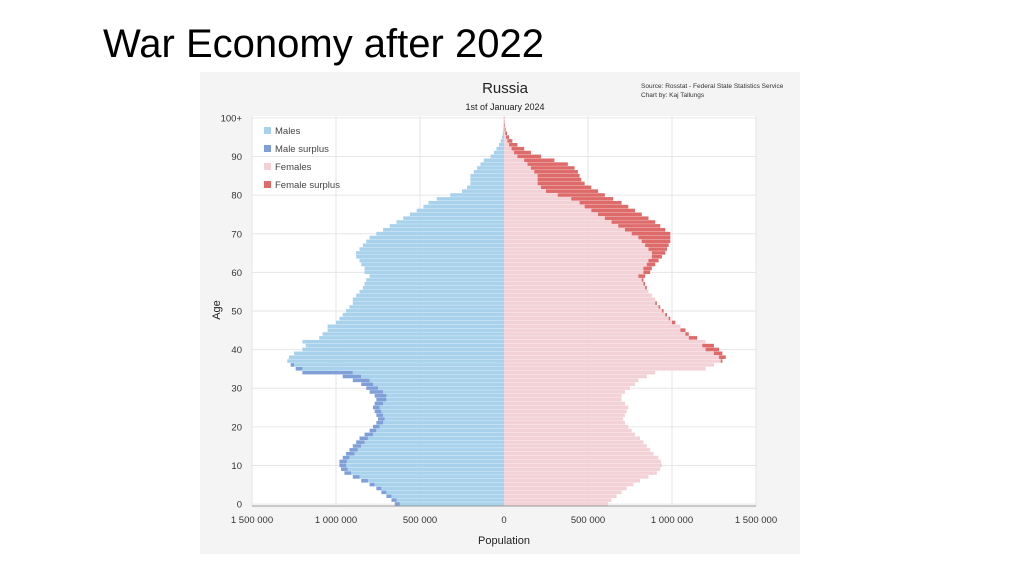 Image resolution: width=1024 pixels, height=576 pixels. What do you see at coordinates (236, 312) in the screenshot?
I see `y-tick-label: 50` at bounding box center [236, 312].